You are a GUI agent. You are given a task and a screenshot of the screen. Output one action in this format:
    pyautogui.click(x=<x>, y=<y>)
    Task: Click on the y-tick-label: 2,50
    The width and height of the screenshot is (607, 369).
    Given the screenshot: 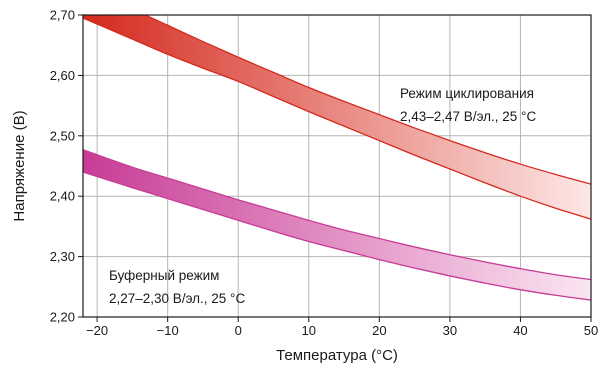 What is the action you would take?
    pyautogui.click(x=62, y=135)
    